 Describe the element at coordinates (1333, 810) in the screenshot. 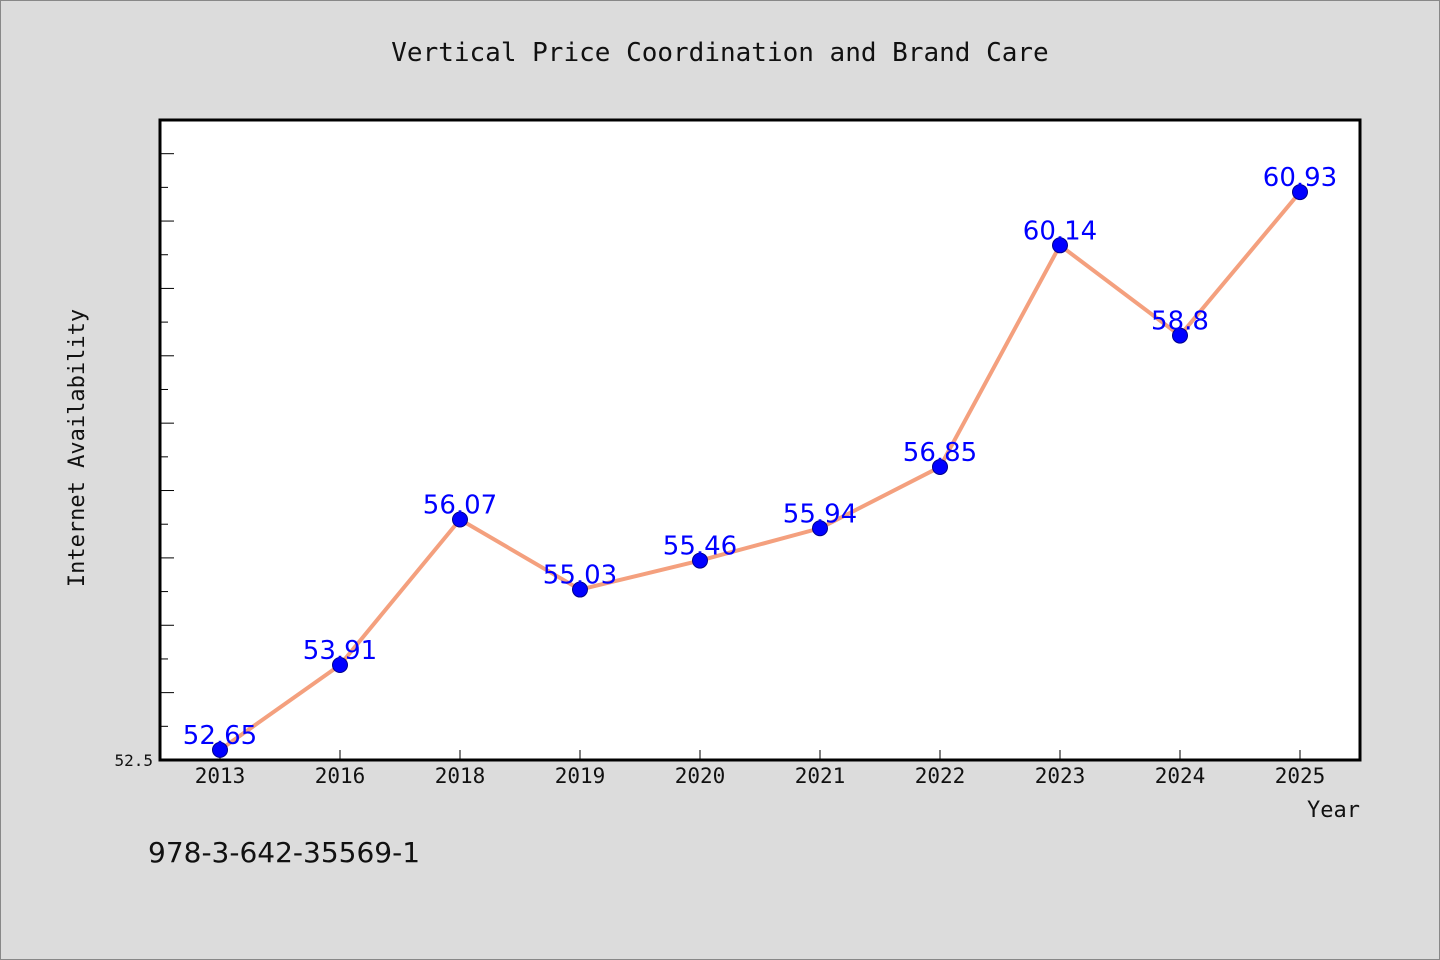

I see `x-axis-label: Year` at that location.